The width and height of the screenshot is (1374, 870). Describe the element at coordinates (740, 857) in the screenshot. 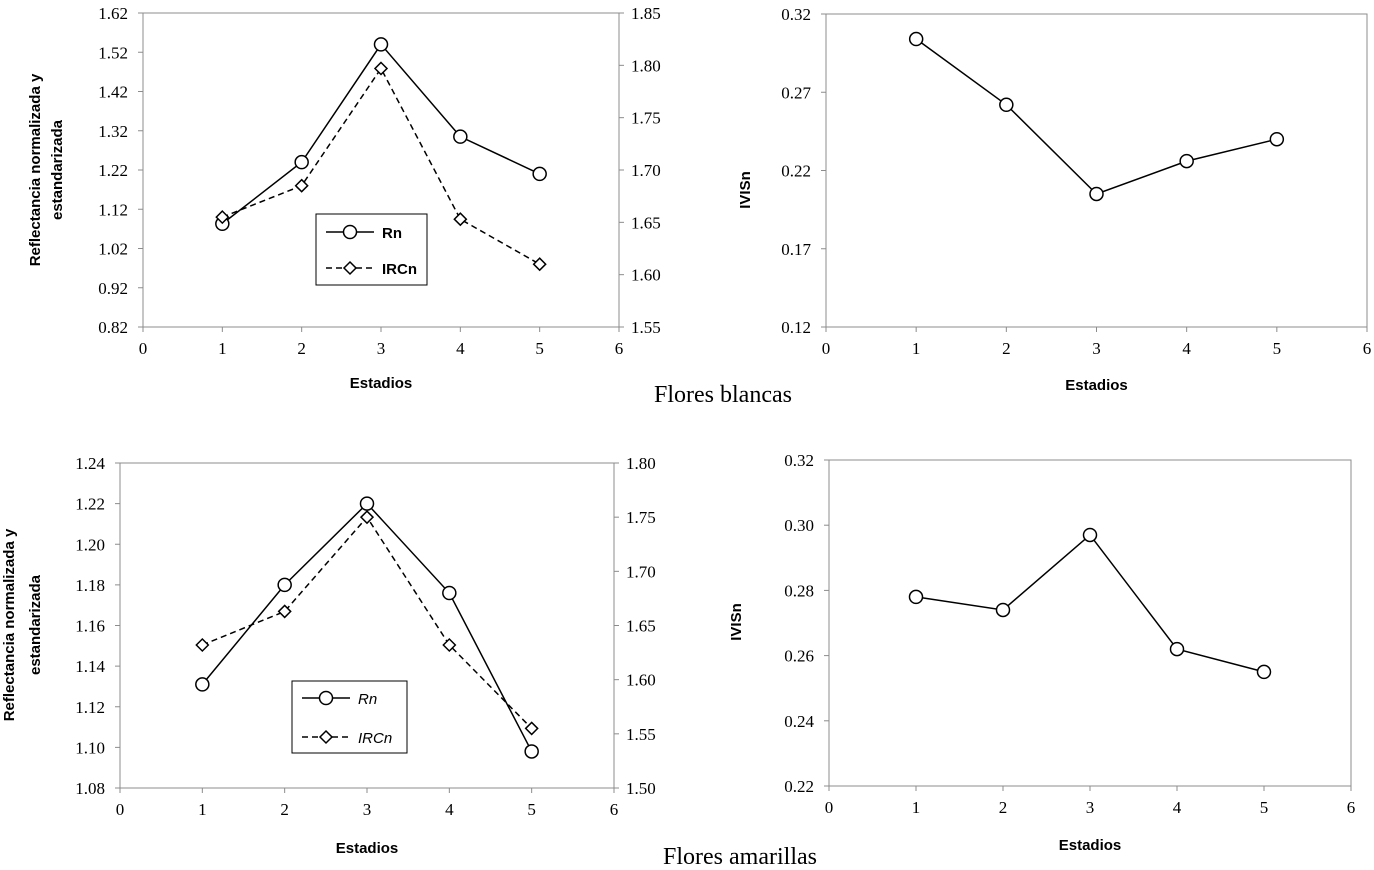

I see `caption-flores-amarillas: Flores amarillas` at that location.